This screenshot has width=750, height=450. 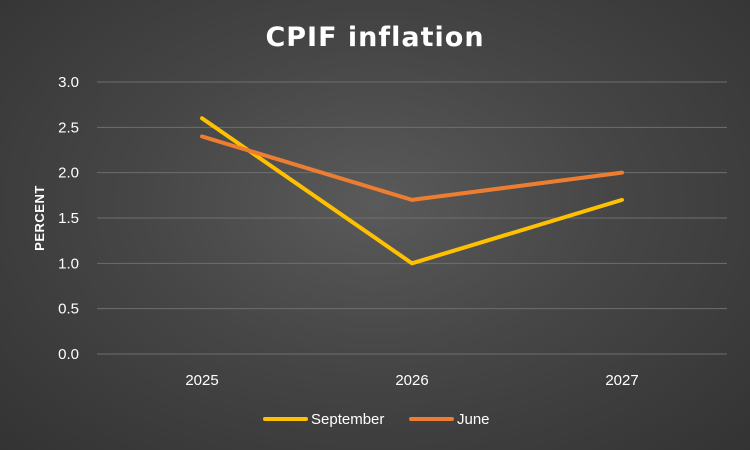 I want to click on x-tick-label: 2026, so click(x=411, y=380).